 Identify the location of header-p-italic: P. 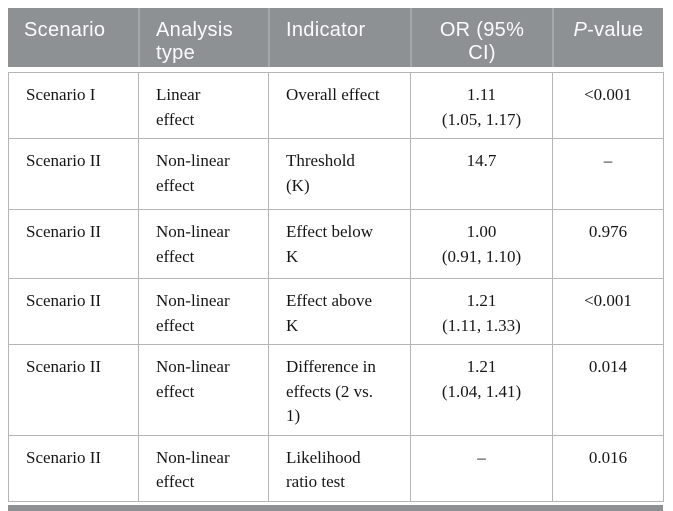
(580, 30).